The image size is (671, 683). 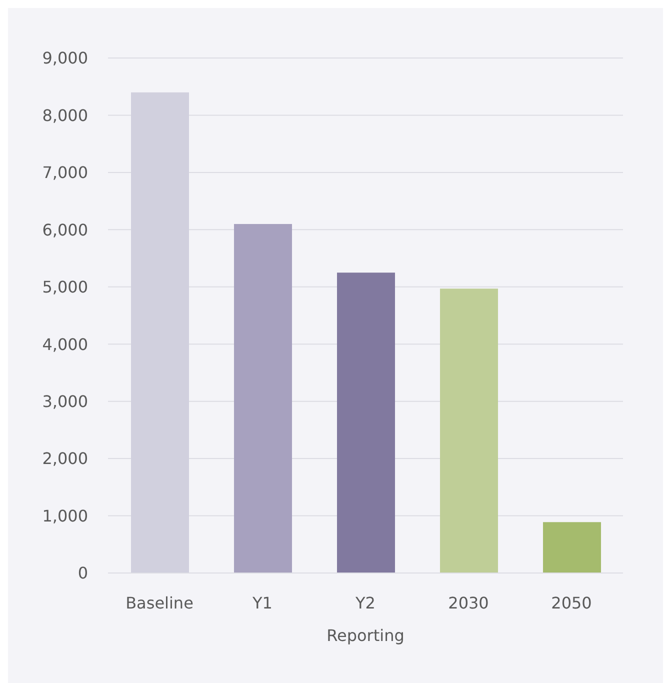 I want to click on y-tick-label: 1,000, so click(x=65, y=516).